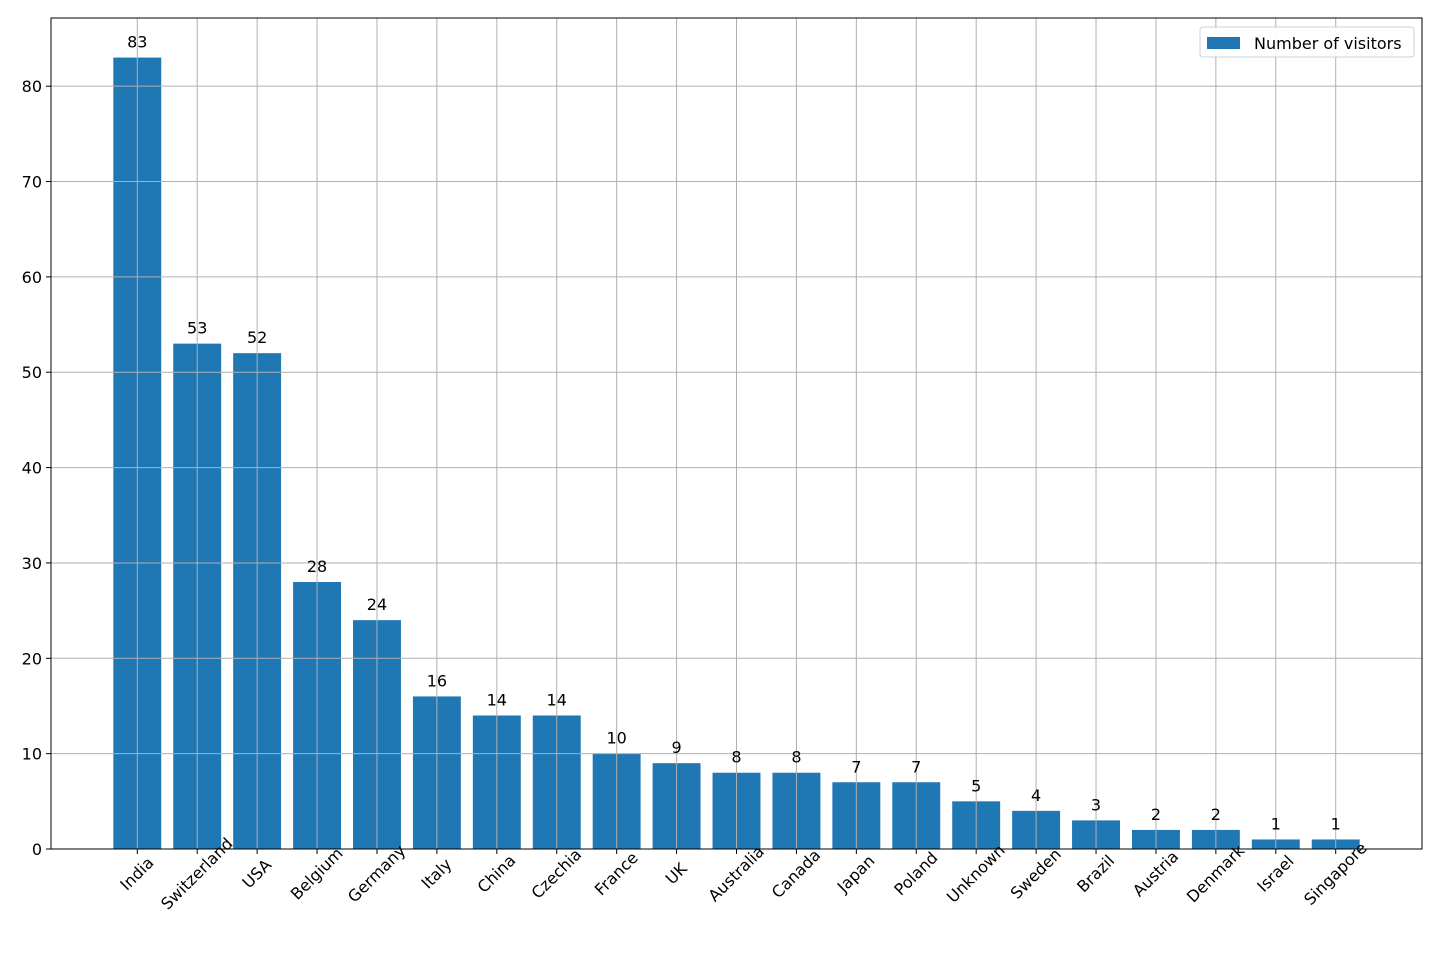 This screenshot has height=960, width=1440. Describe the element at coordinates (437, 874) in the screenshot. I see `x-tick-label: Italy` at that location.